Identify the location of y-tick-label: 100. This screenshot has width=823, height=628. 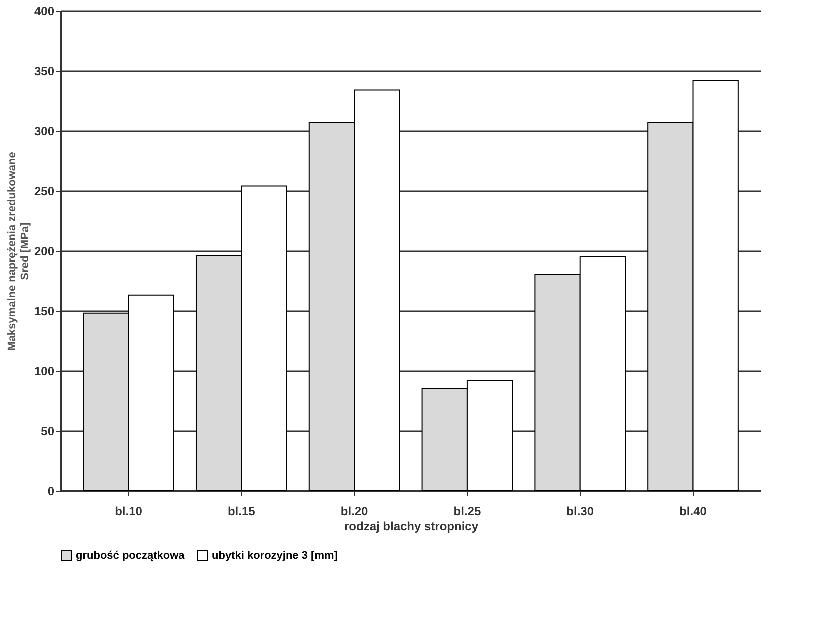
(44, 371).